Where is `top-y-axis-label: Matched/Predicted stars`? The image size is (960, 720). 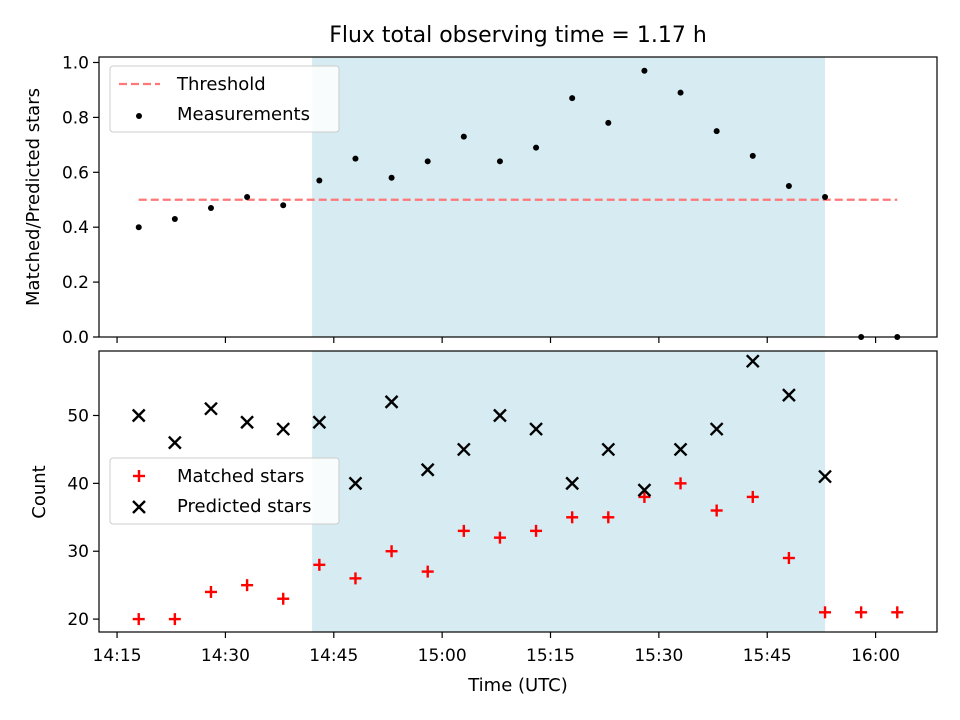 top-y-axis-label: Matched/Predicted stars is located at coordinates (33, 197).